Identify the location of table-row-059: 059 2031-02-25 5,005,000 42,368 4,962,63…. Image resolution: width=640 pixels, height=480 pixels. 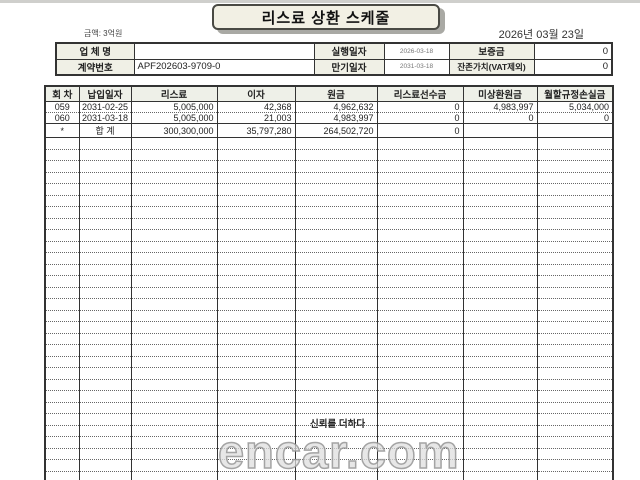
(329, 107).